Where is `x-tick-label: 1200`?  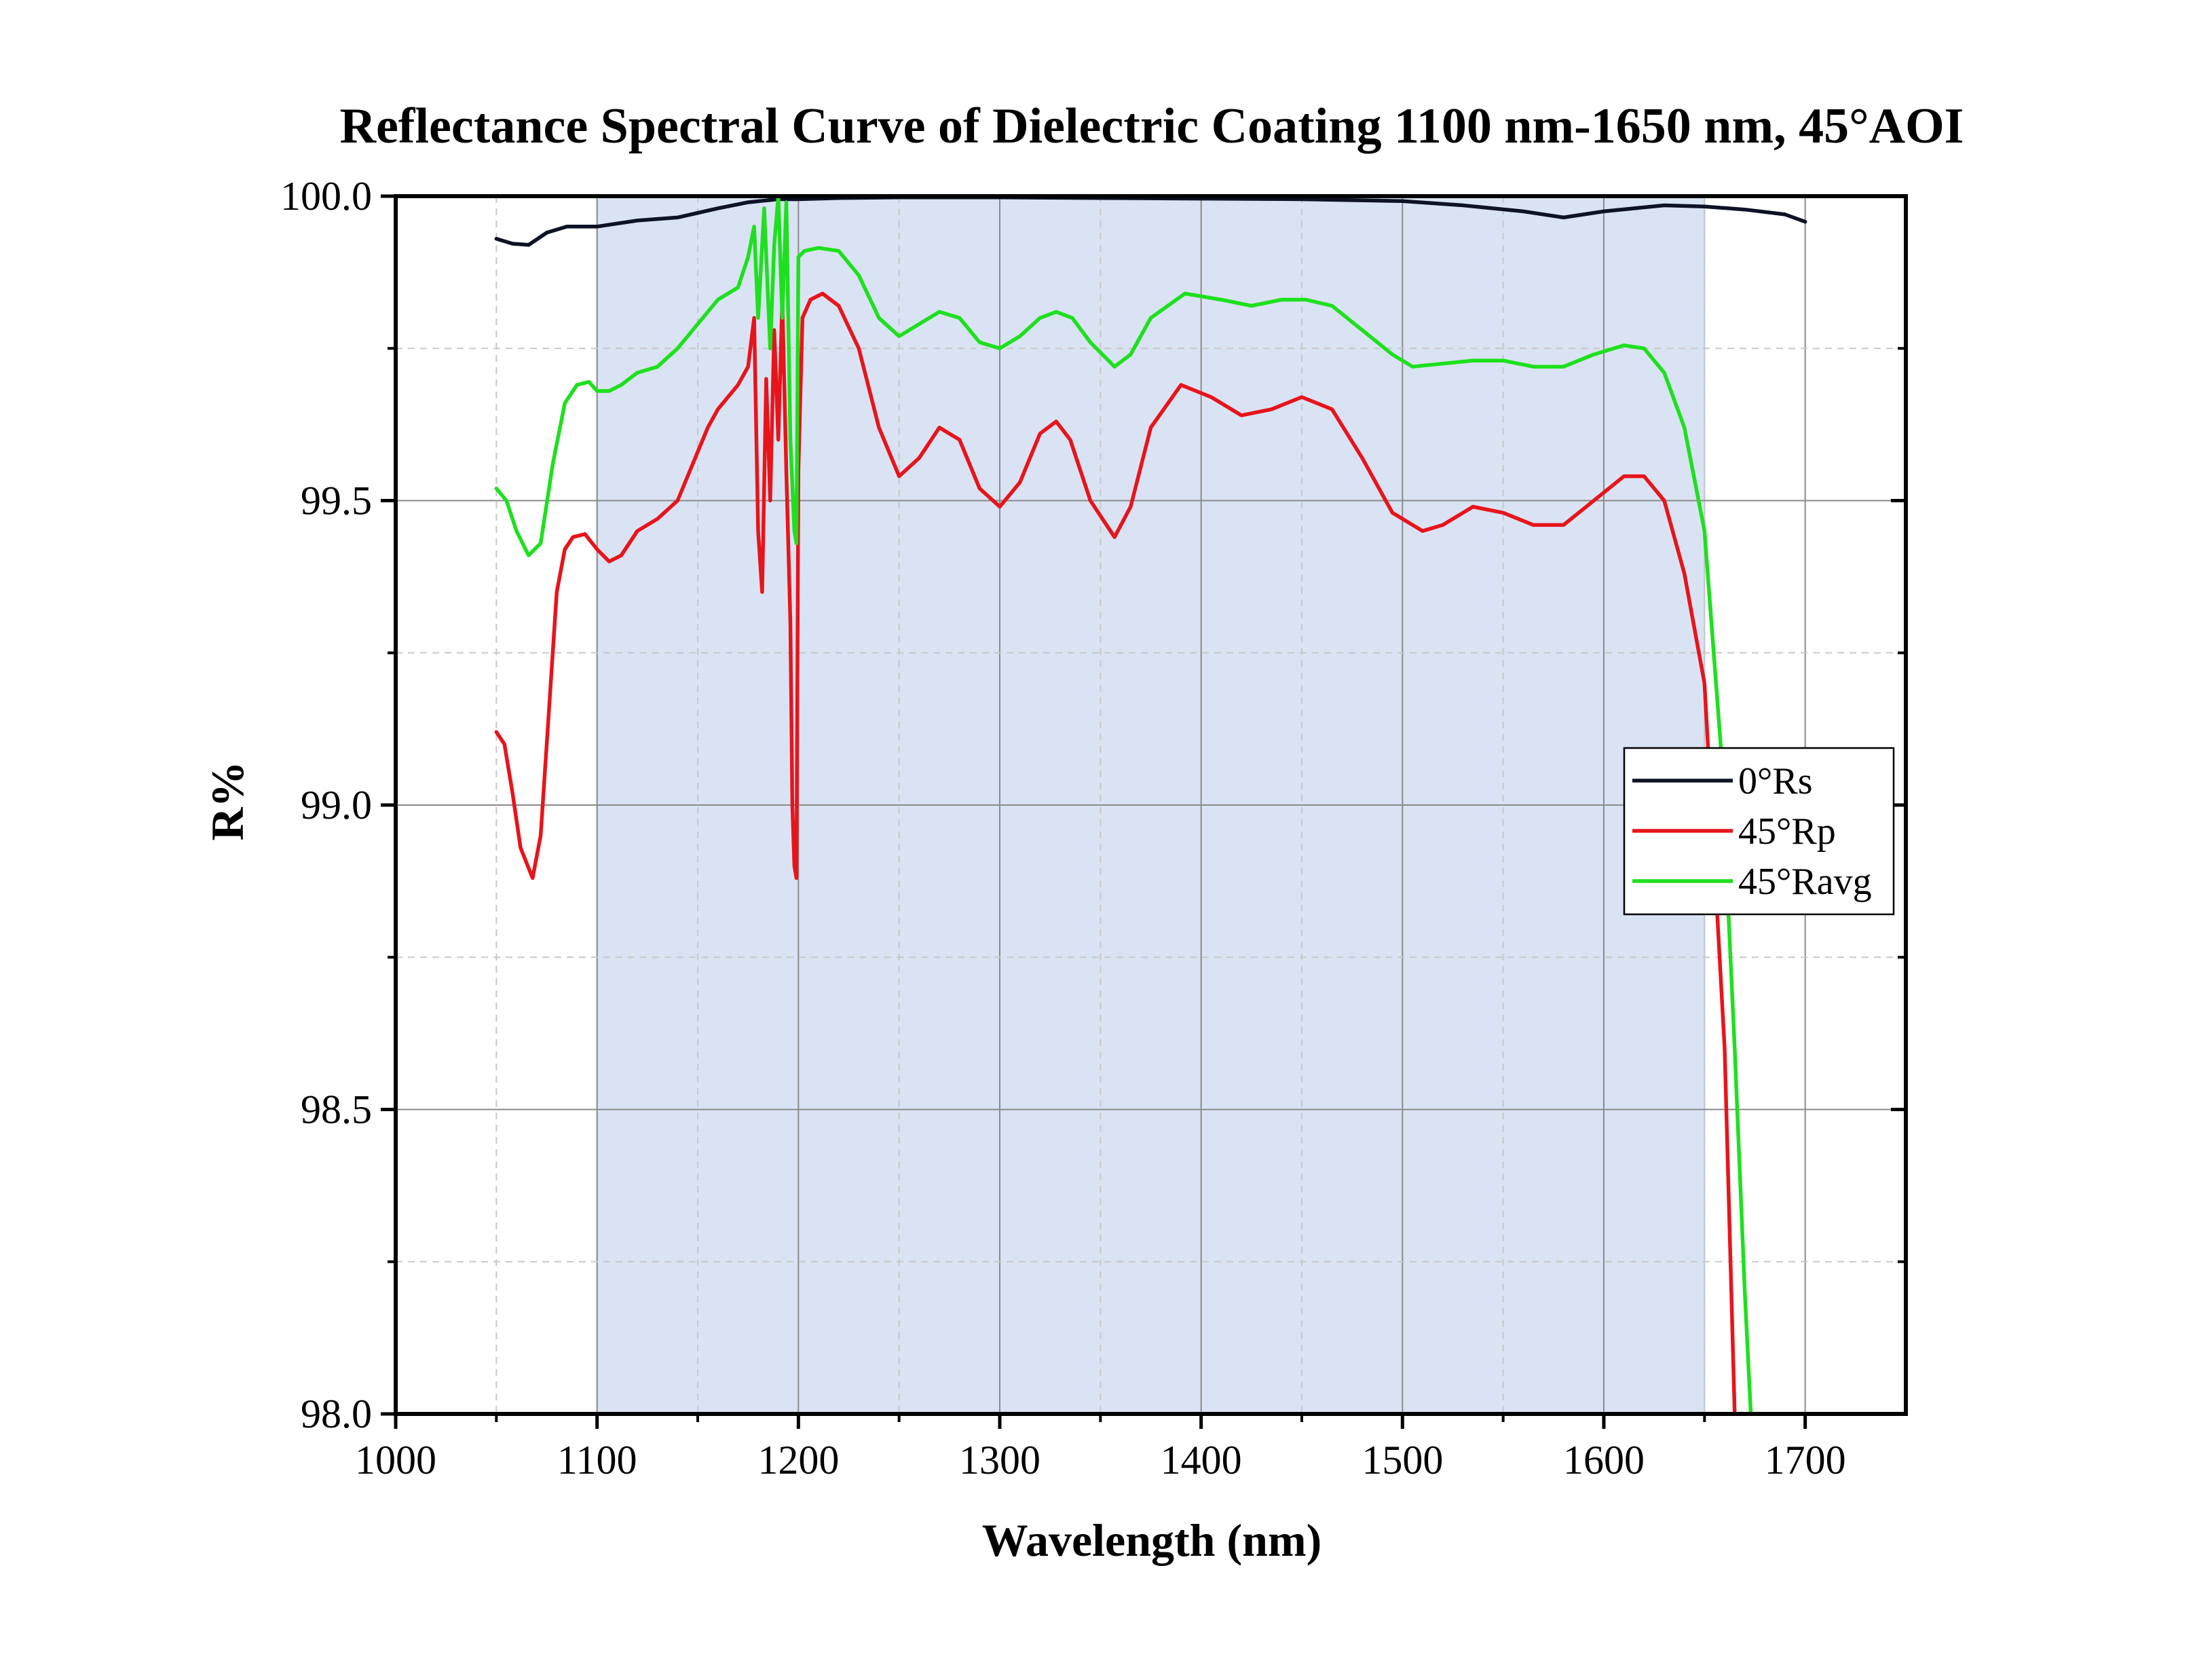 x-tick-label: 1200 is located at coordinates (798, 1460).